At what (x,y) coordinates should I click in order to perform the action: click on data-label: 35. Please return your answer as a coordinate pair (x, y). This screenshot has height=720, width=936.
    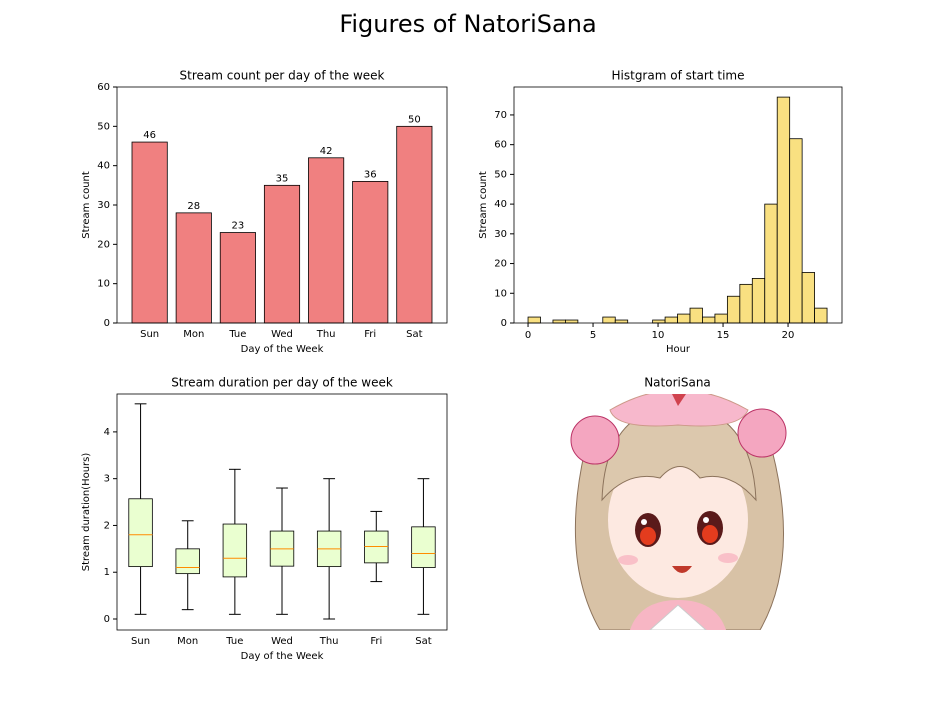
    Looking at the image, I should click on (282, 178).